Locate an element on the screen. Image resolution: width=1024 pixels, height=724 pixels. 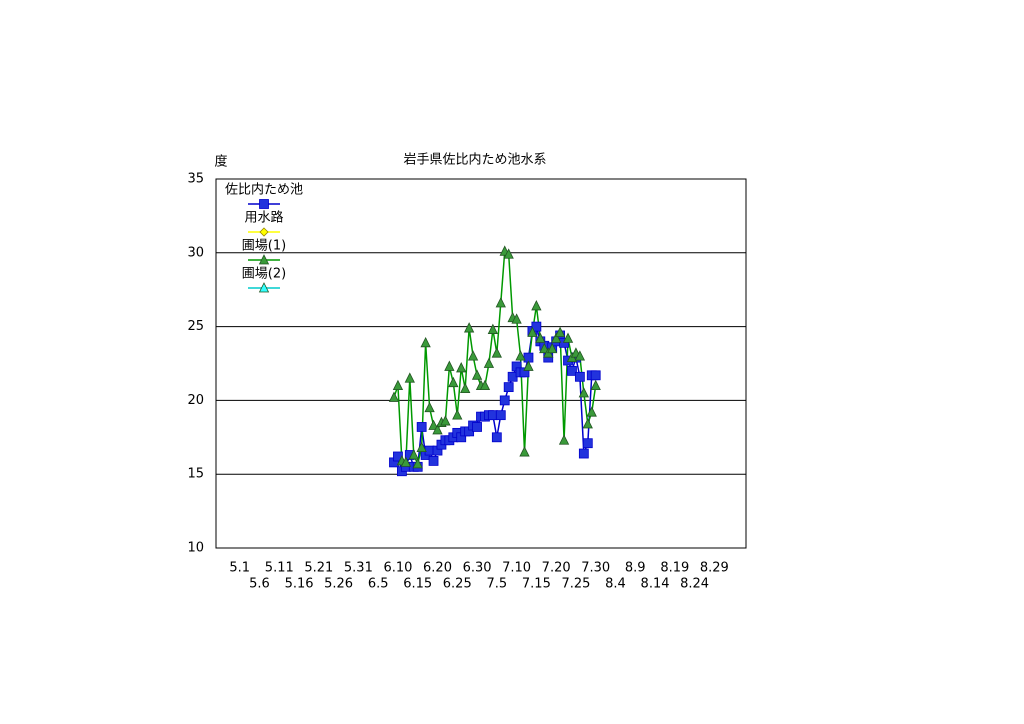
x-tick-label: 6.15 is located at coordinates (417, 584).